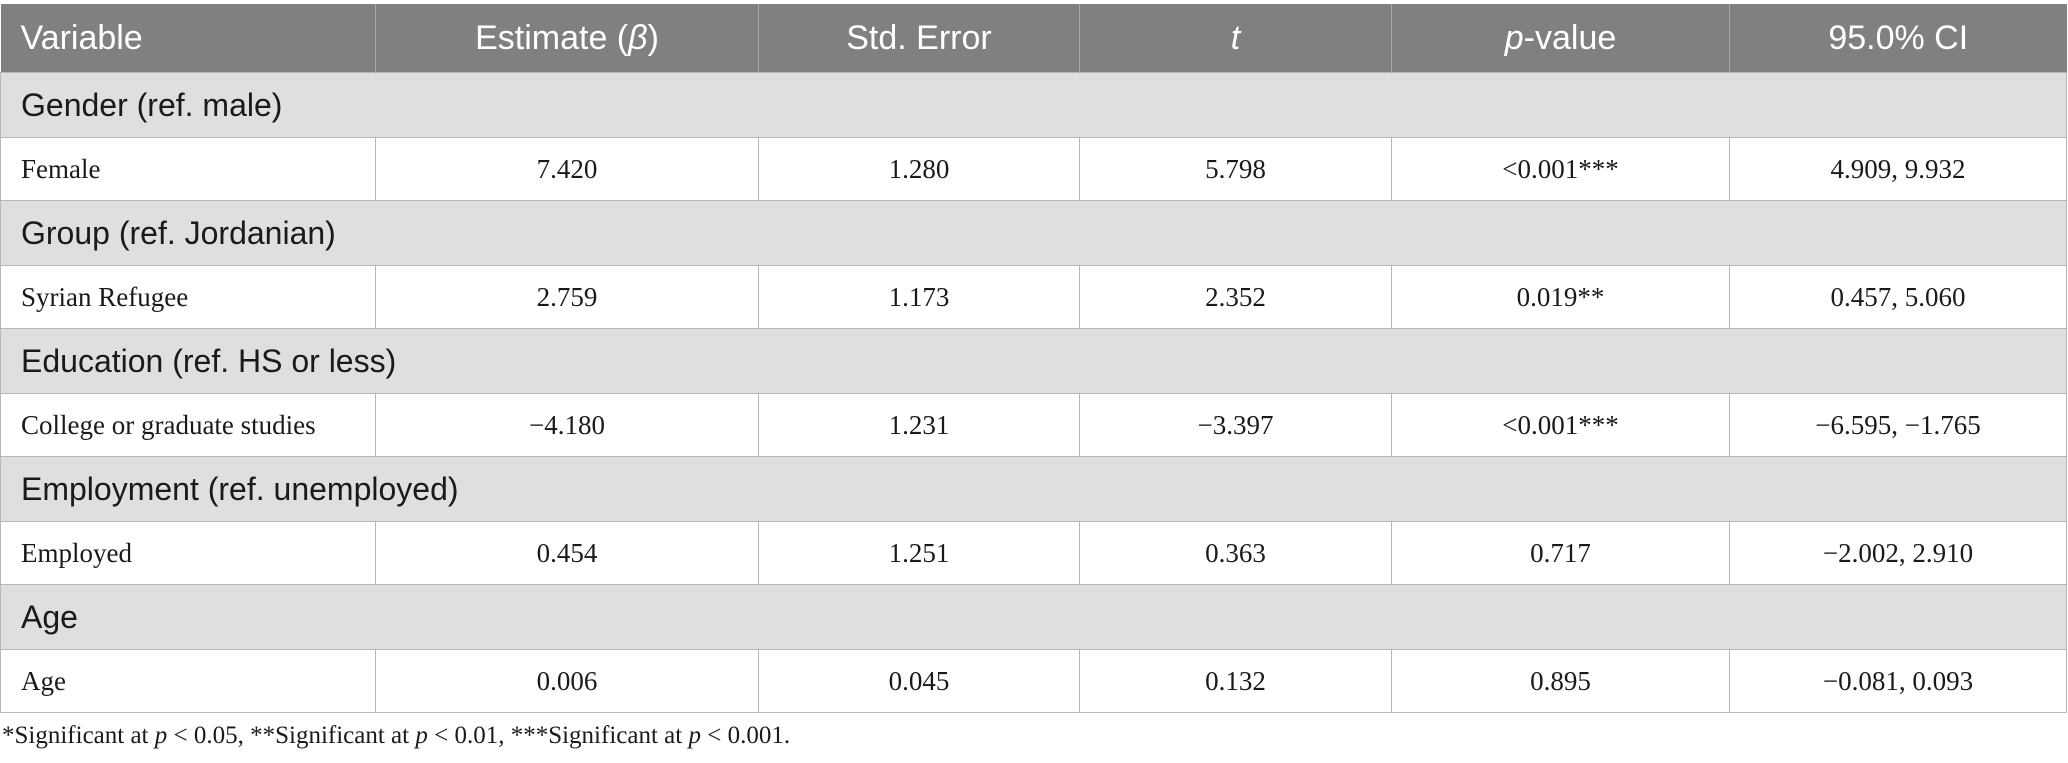 Image resolution: width=2068 pixels, height=763 pixels. I want to click on cell-variable: Syrian Refugee, so click(188, 297).